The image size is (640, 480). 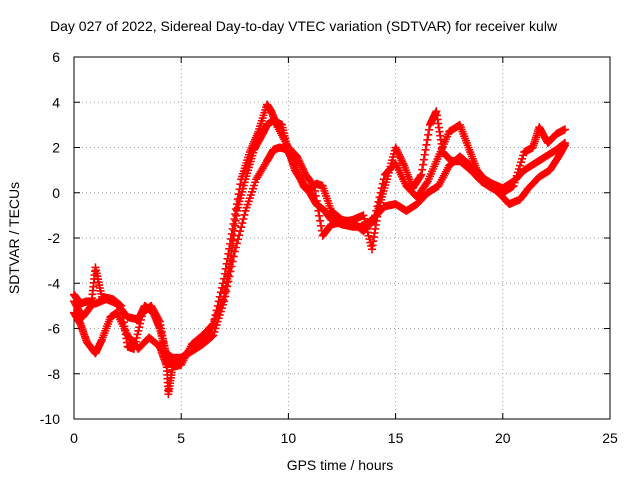 I want to click on y-tick-label: 2, so click(x=56, y=148).